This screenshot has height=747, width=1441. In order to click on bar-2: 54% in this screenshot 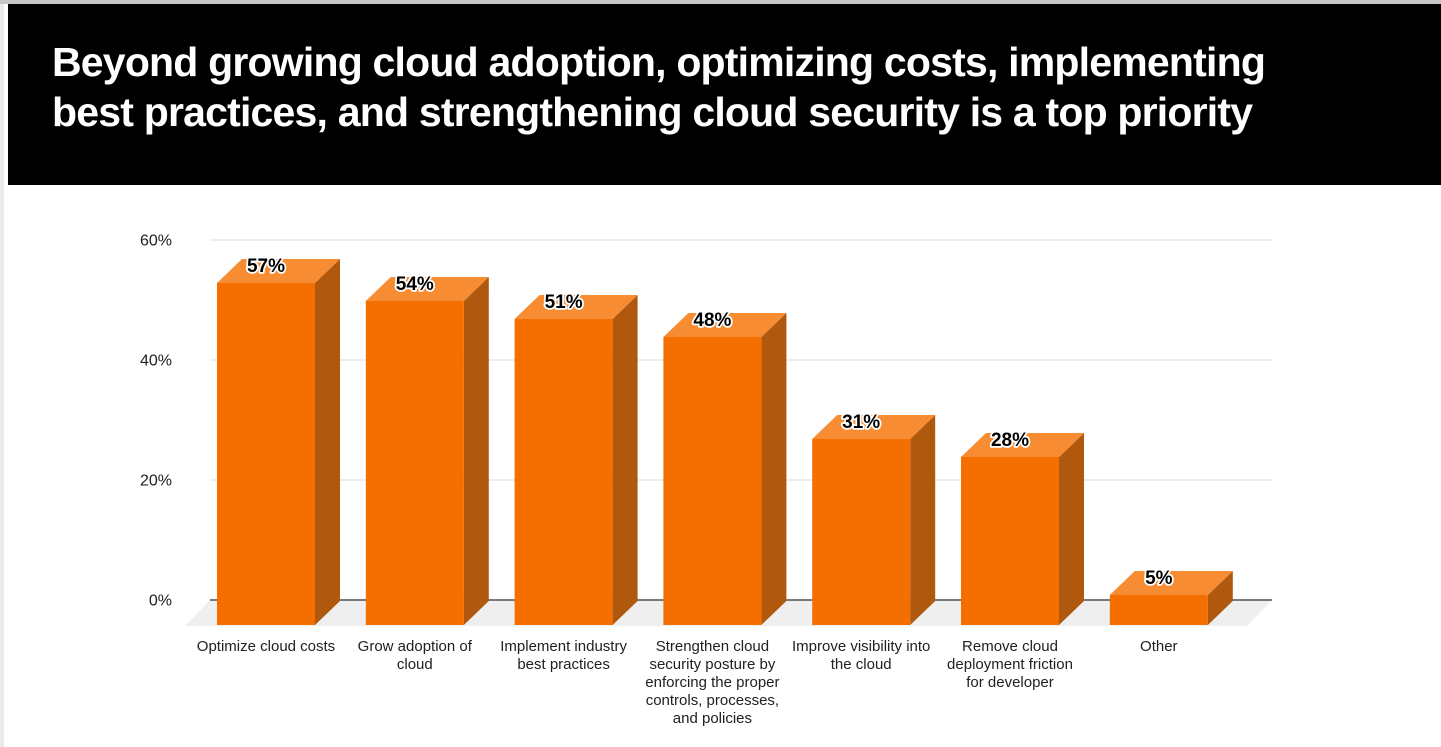, I will do `click(427, 448)`.